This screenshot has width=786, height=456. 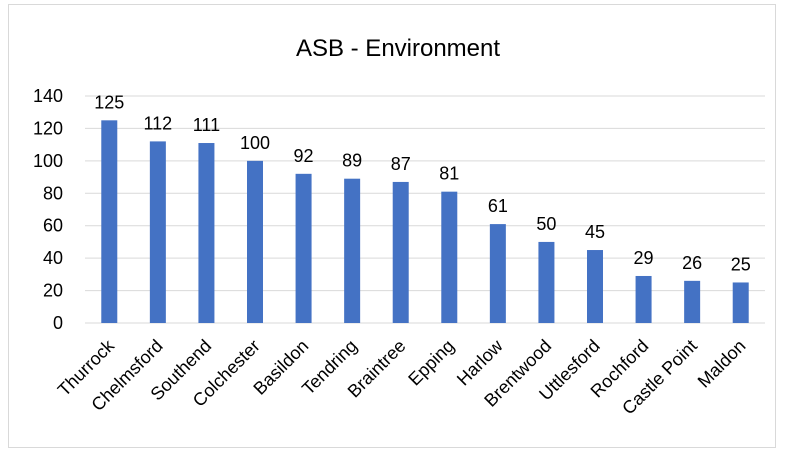 What do you see at coordinates (206, 233) in the screenshot?
I see `bar-southend` at bounding box center [206, 233].